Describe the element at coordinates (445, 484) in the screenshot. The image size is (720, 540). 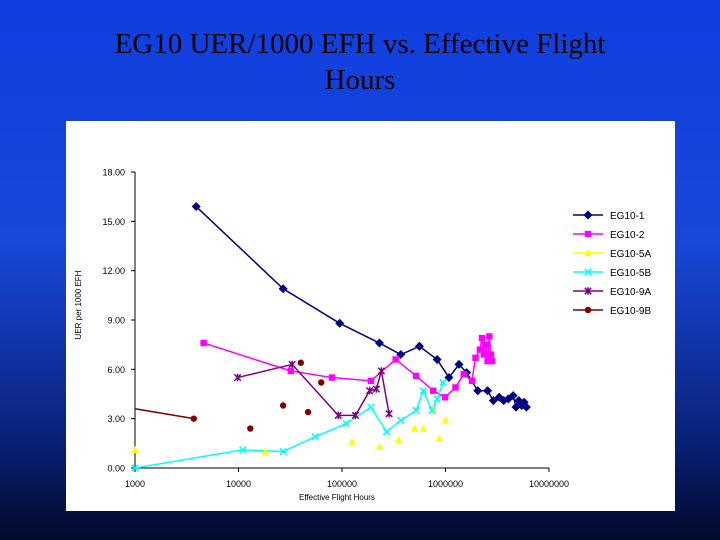
I see `x-tick-label: 1000000` at that location.